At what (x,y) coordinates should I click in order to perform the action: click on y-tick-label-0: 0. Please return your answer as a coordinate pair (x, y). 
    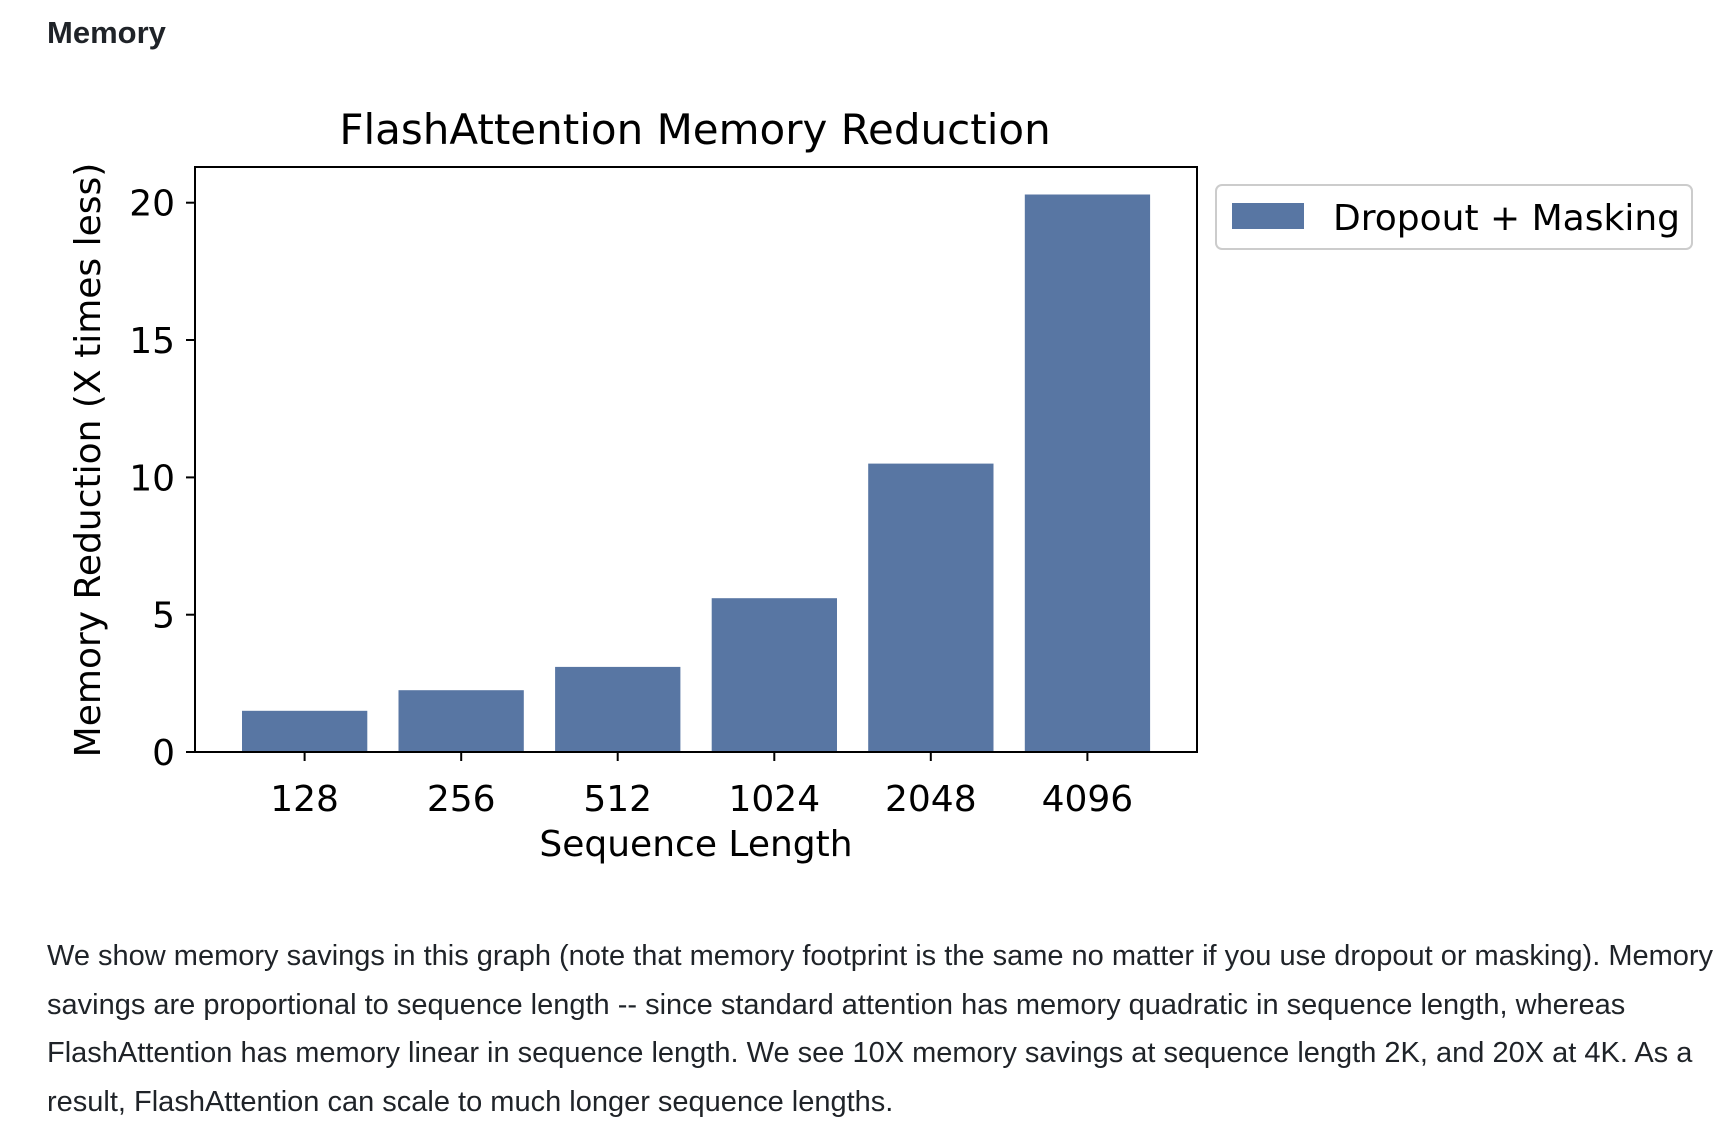
    Looking at the image, I should click on (163, 753).